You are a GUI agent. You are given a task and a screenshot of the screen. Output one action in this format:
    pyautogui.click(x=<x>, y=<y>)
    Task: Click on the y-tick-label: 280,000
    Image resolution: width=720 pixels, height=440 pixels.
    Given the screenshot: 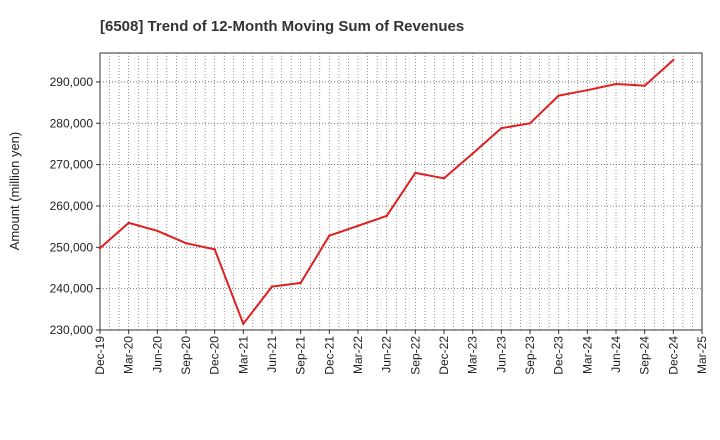 What is the action you would take?
    pyautogui.click(x=72, y=123)
    